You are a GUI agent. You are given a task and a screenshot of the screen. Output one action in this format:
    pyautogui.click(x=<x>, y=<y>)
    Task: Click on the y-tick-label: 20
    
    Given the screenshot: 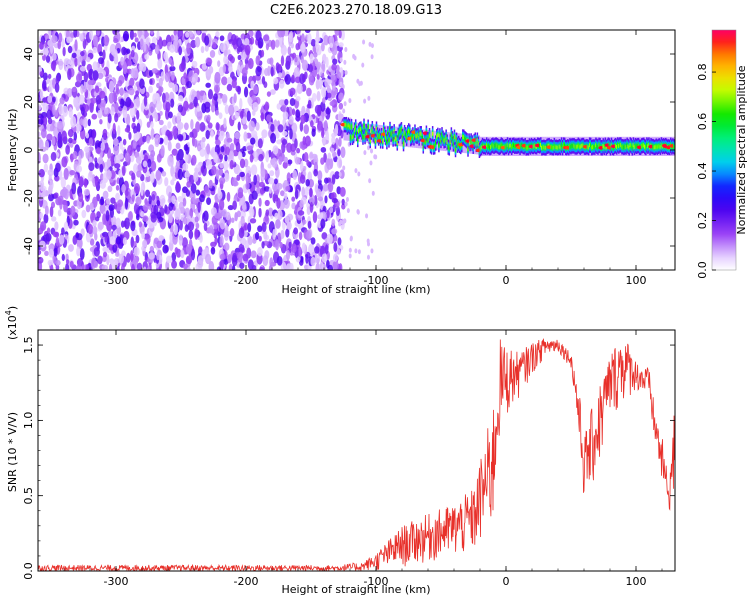 What is the action you would take?
    pyautogui.click(x=28, y=102)
    